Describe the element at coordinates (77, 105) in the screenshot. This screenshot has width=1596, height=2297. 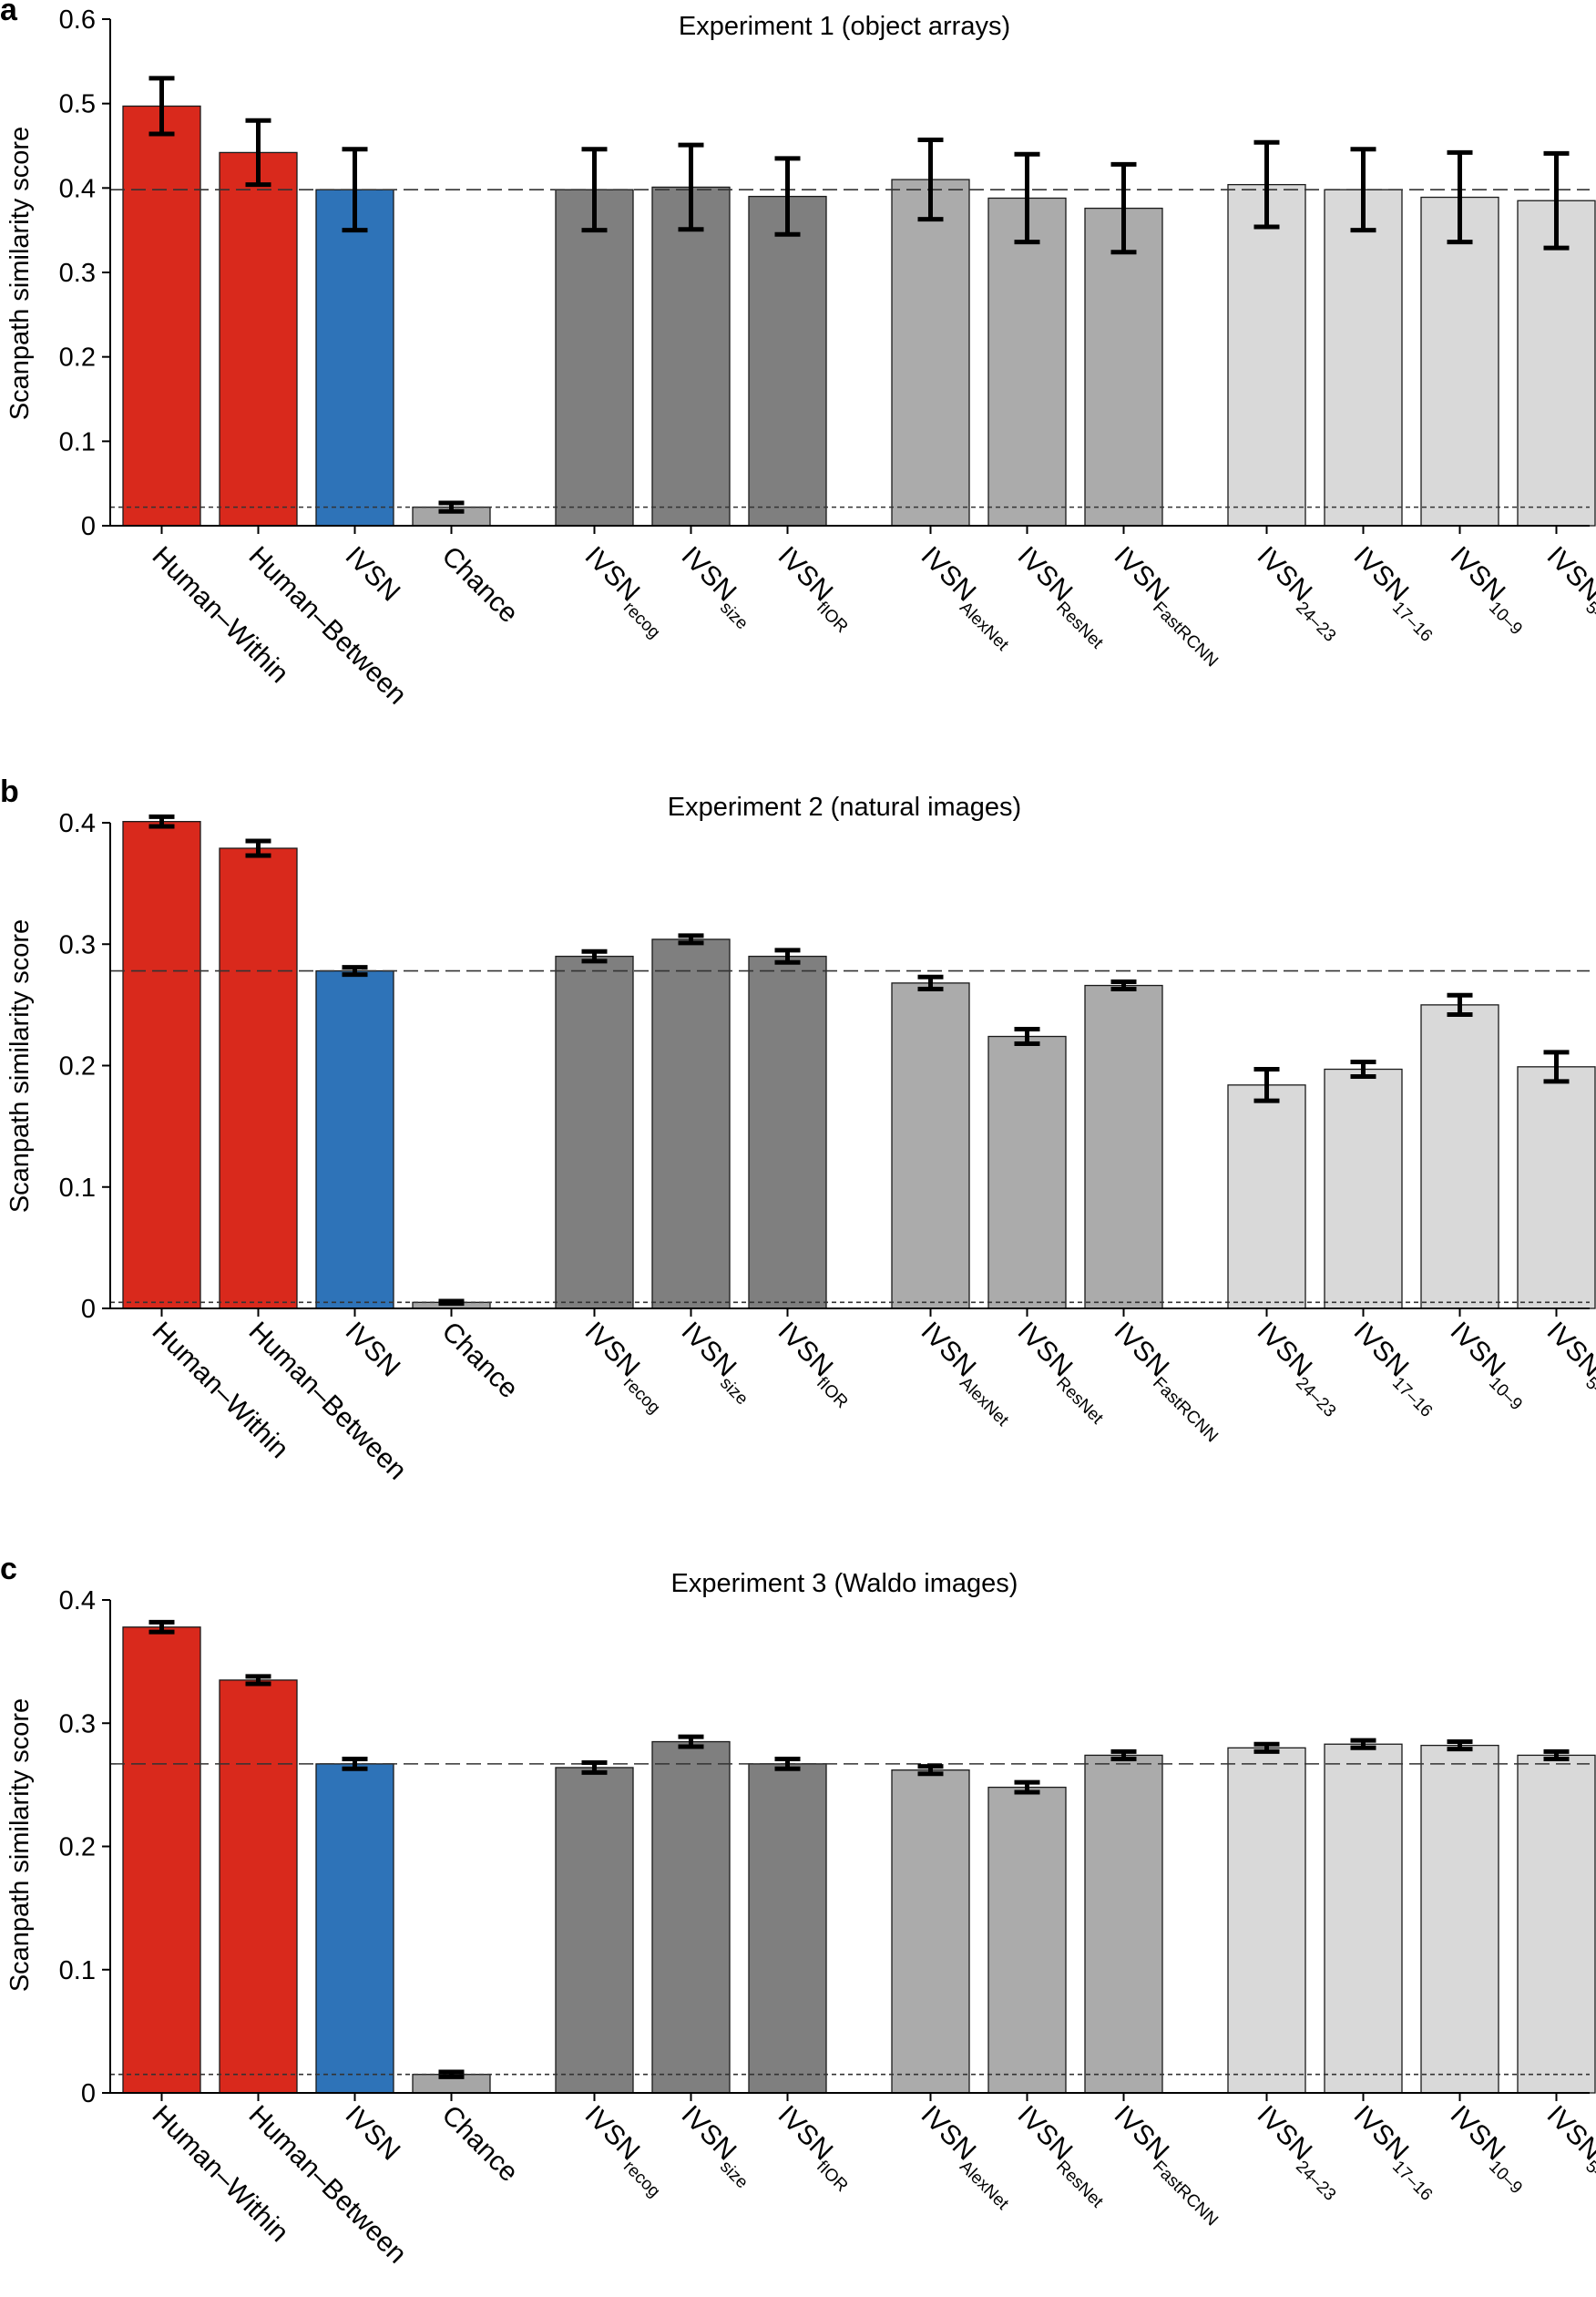
I see `y-tick-label: 0.5` at that location.